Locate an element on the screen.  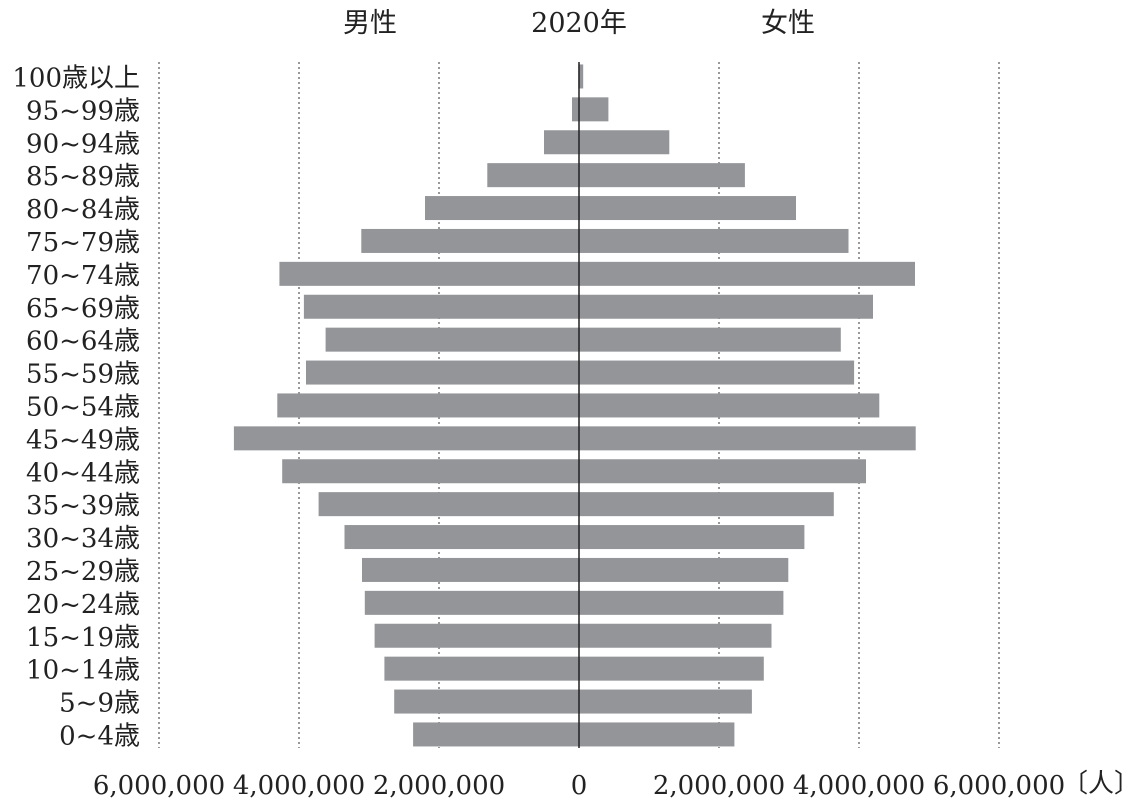
x-tick-label: 0 is located at coordinates (579, 786).